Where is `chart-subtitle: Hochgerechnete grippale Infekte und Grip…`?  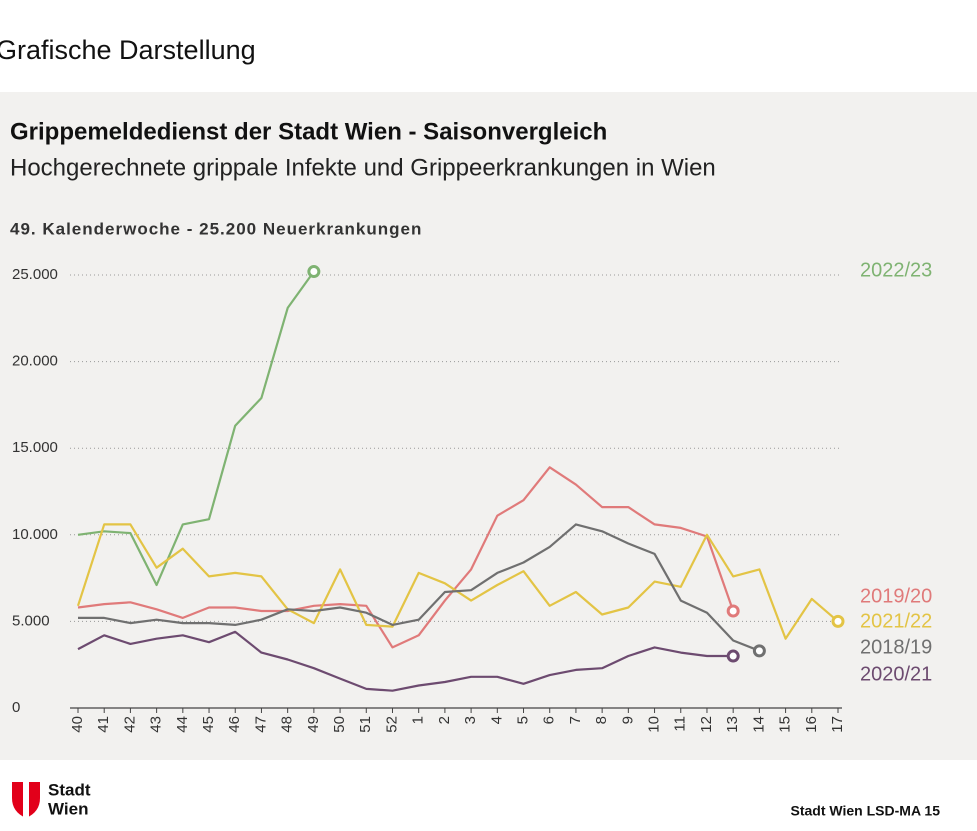
chart-subtitle: Hochgerechnete grippale Infekte und Grip… is located at coordinates (363, 167).